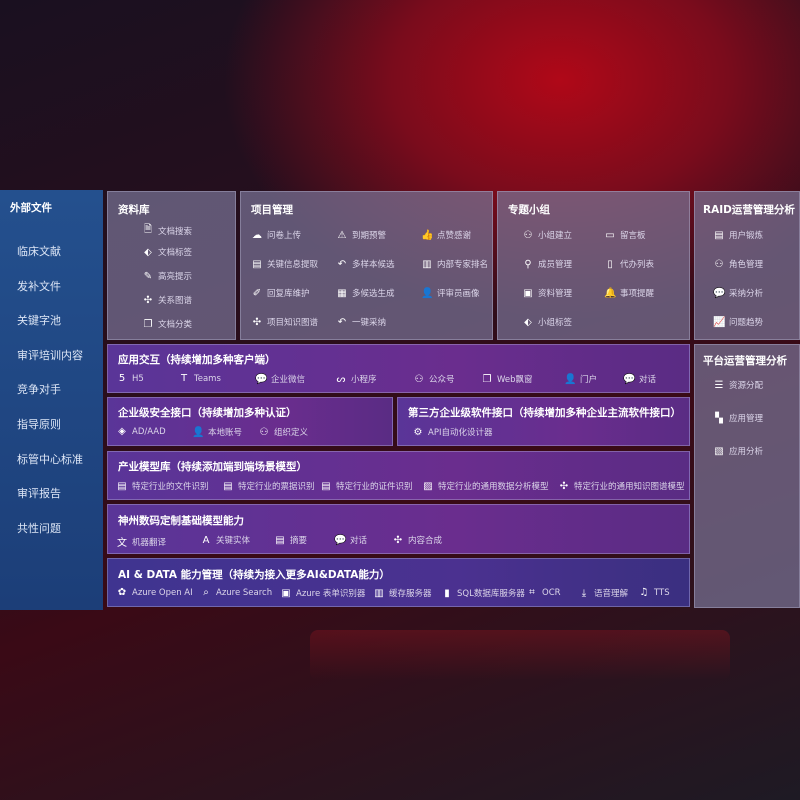 This screenshot has height=800, width=800. I want to click on feature-item: ↶ 一键采纳, so click(361, 322).